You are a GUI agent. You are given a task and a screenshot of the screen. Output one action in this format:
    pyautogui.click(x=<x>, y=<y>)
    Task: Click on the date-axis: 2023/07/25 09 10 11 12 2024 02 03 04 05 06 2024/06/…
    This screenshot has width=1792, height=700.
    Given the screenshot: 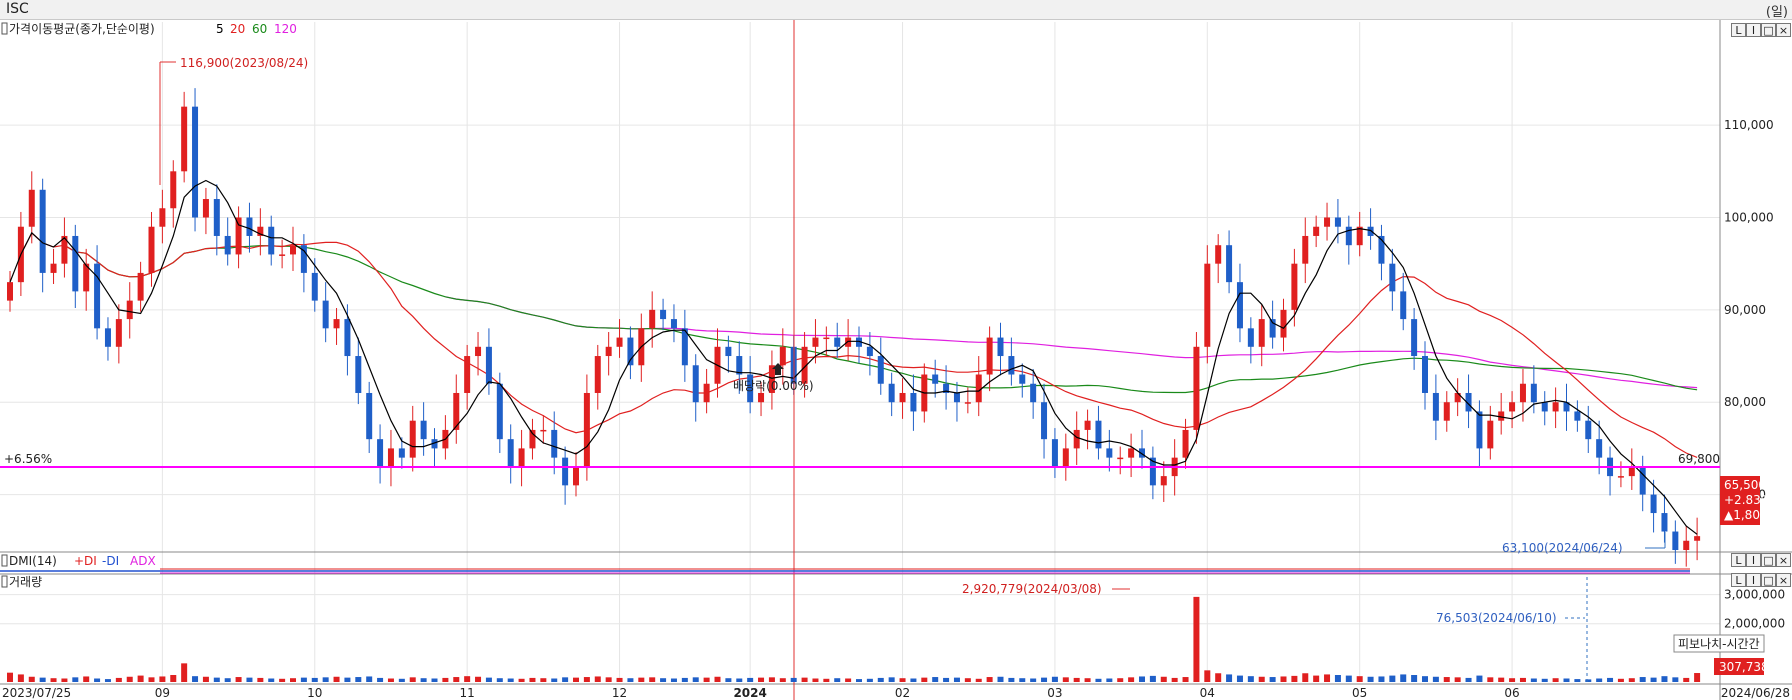 What is the action you would take?
    pyautogui.click(x=896, y=693)
    